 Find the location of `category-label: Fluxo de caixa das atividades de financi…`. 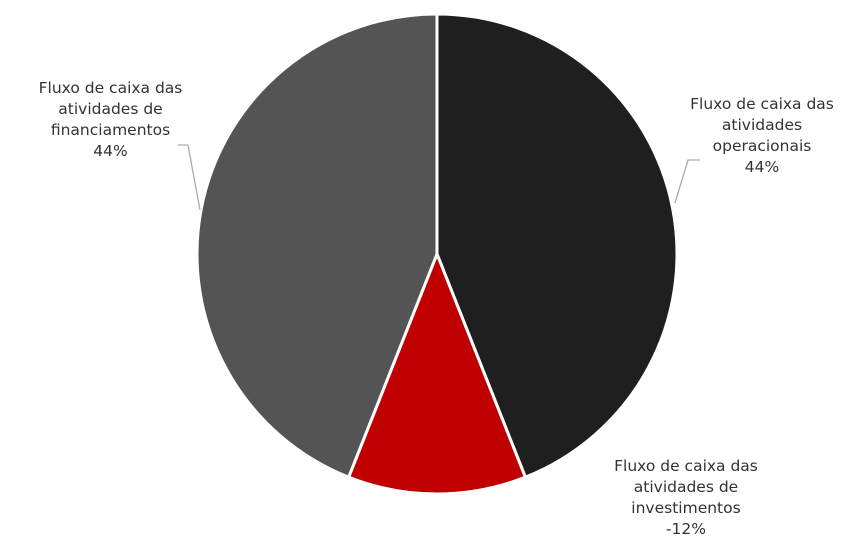

category-label: Fluxo de caixa das atividades de financi… is located at coordinates (110, 109).